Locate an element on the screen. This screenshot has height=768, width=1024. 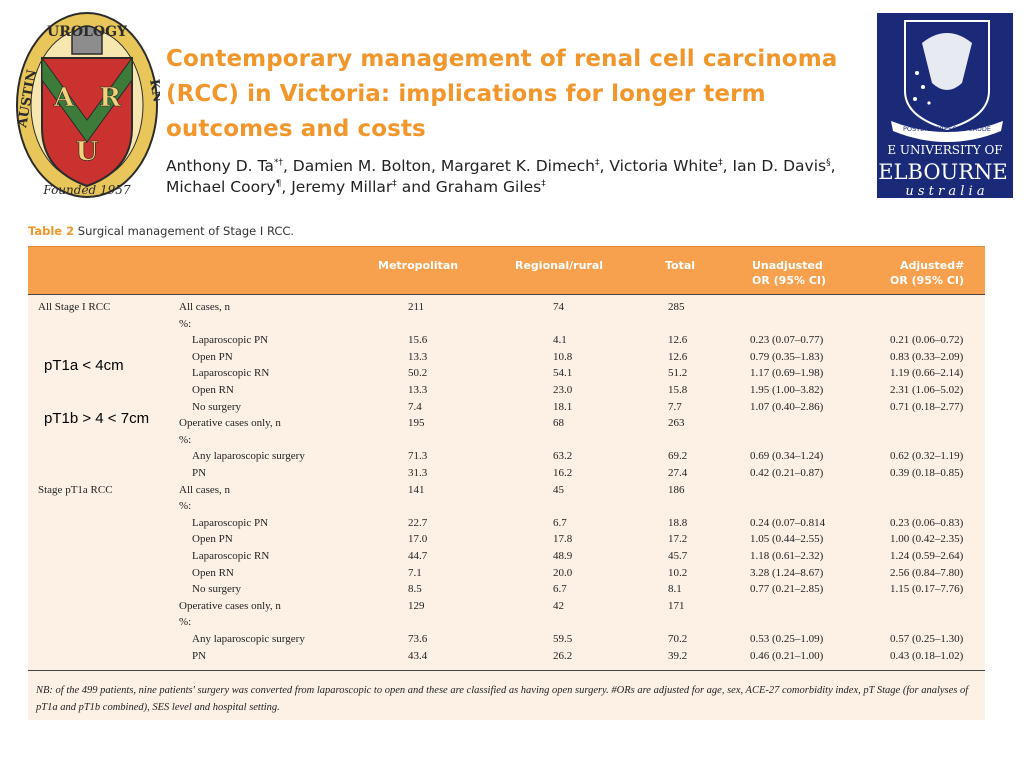
row-label: Laparoscopic RN is located at coordinates (231, 556).